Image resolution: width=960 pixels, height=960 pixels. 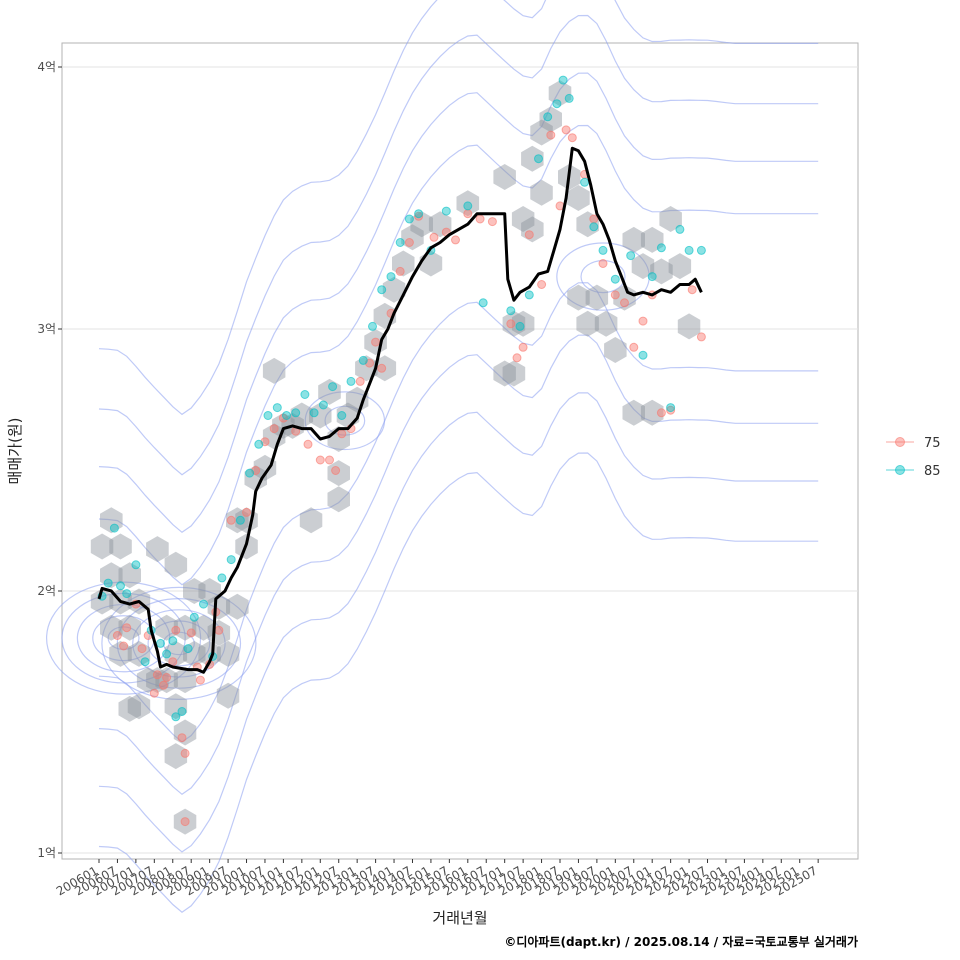 What do you see at coordinates (900, 442) in the screenshot?
I see `legend-key-point` at bounding box center [900, 442].